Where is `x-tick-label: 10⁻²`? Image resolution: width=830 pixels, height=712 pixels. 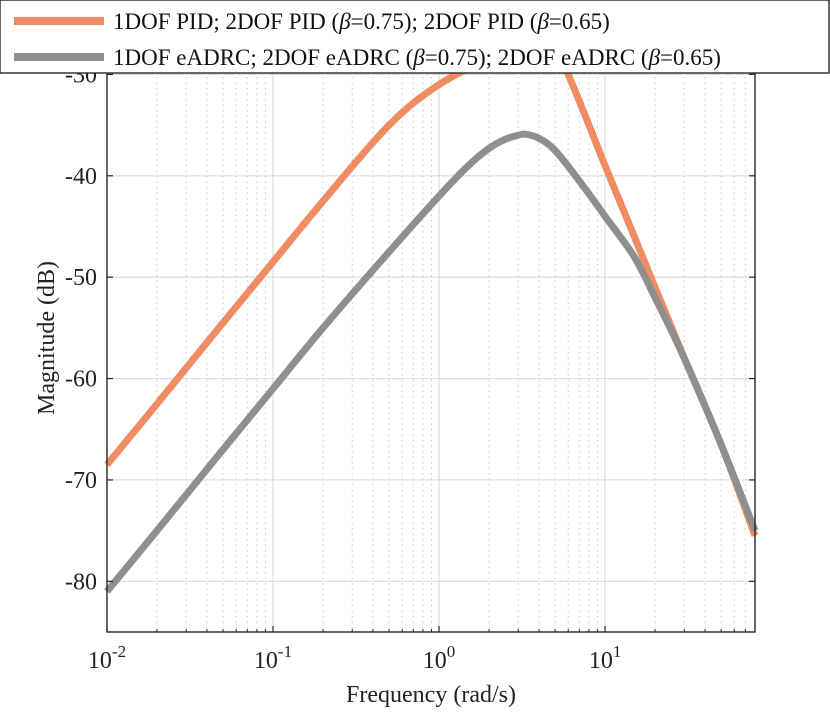
x-tick-label: 10⁻² is located at coordinates (107, 658).